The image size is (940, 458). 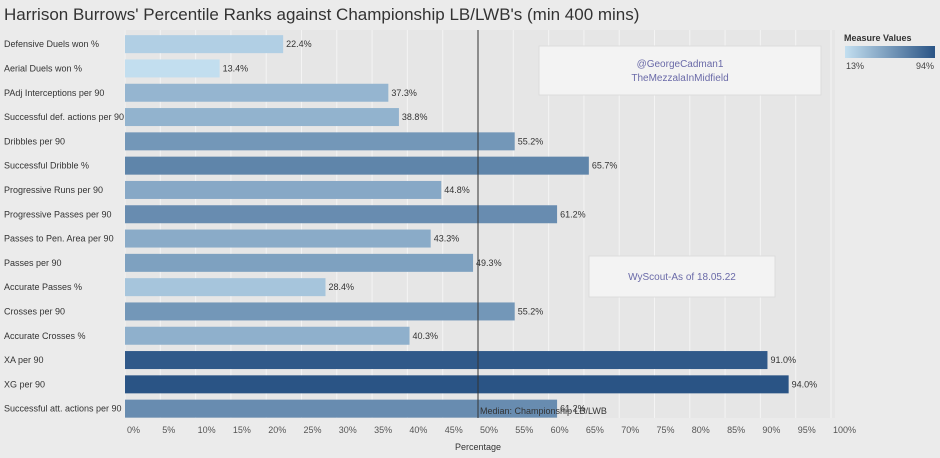 I want to click on data-label: 91.0%, so click(x=783, y=360).